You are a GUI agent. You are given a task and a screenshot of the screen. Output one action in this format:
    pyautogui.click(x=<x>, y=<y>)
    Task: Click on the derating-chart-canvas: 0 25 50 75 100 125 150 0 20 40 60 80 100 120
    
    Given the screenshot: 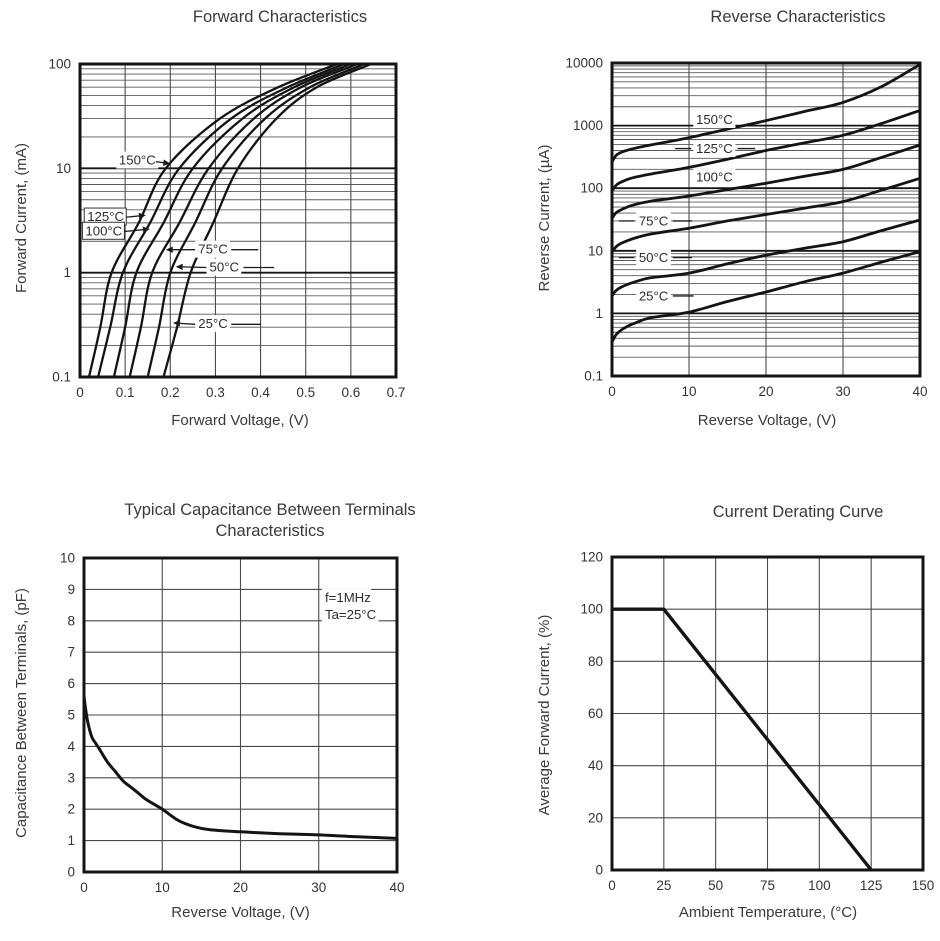 What is the action you would take?
    pyautogui.click(x=757, y=722)
    